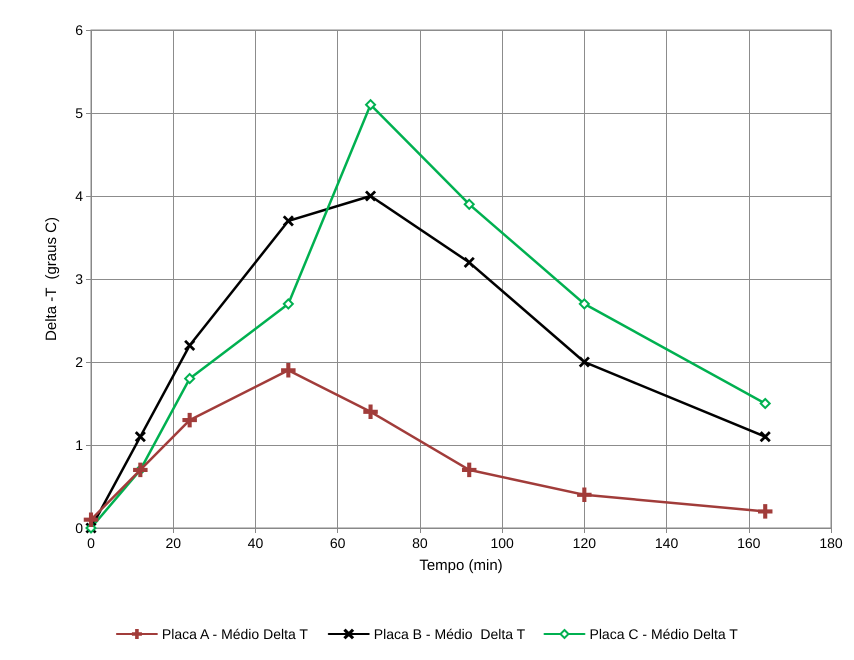 The width and height of the screenshot is (854, 660). Describe the element at coordinates (420, 543) in the screenshot. I see `x-tick-label: 80` at that location.